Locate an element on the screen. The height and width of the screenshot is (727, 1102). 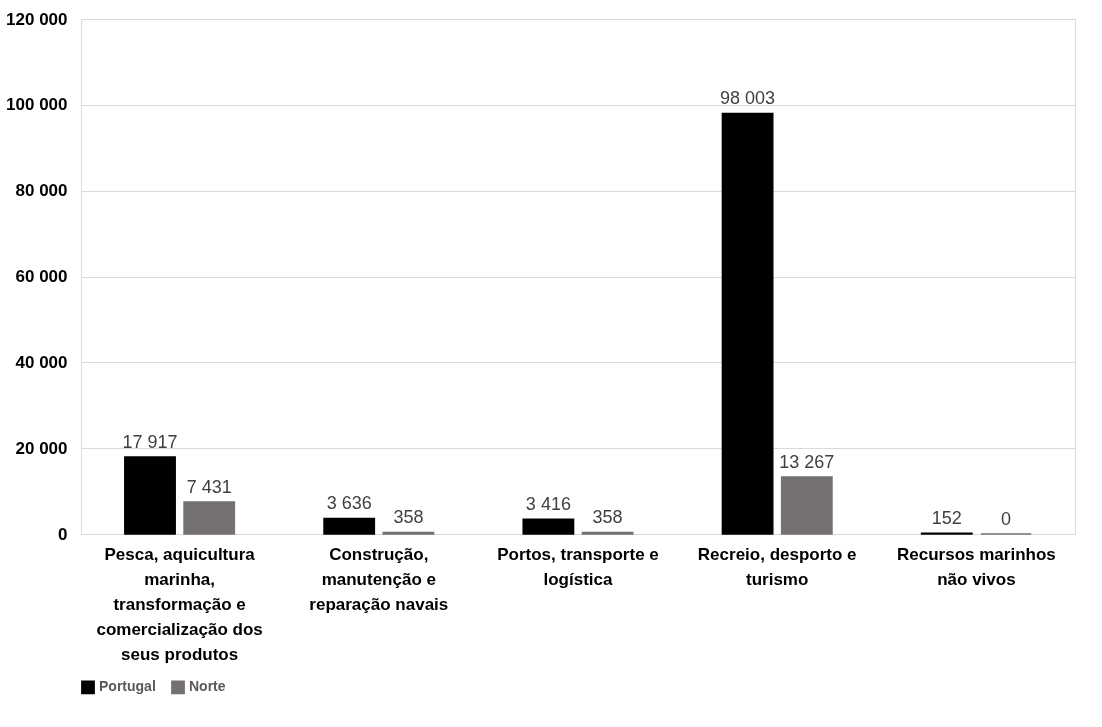
x-tick-label: Pesca, aquicultura marinha, transformação e comercialização dos seus produtos is located at coordinates (179, 604).